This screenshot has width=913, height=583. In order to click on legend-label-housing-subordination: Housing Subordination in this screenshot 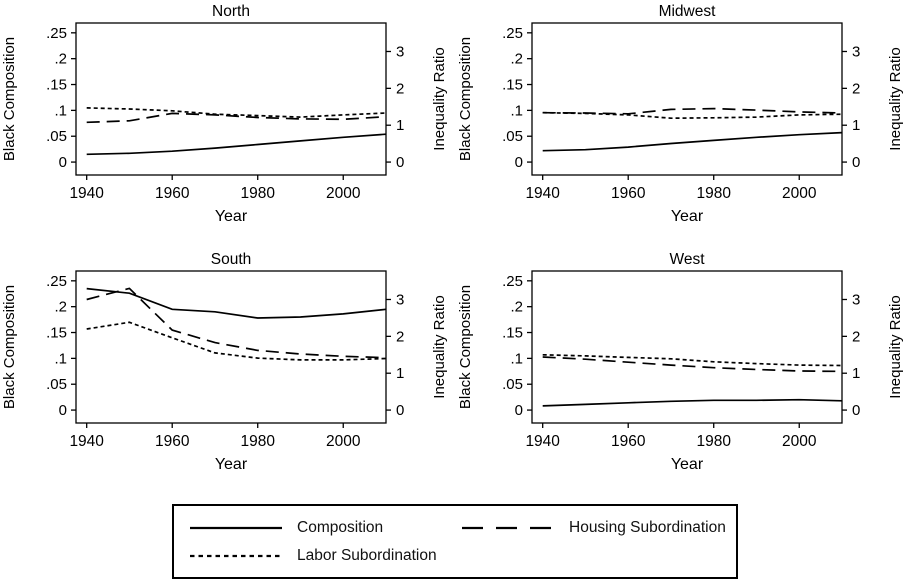, I will do `click(647, 527)`.